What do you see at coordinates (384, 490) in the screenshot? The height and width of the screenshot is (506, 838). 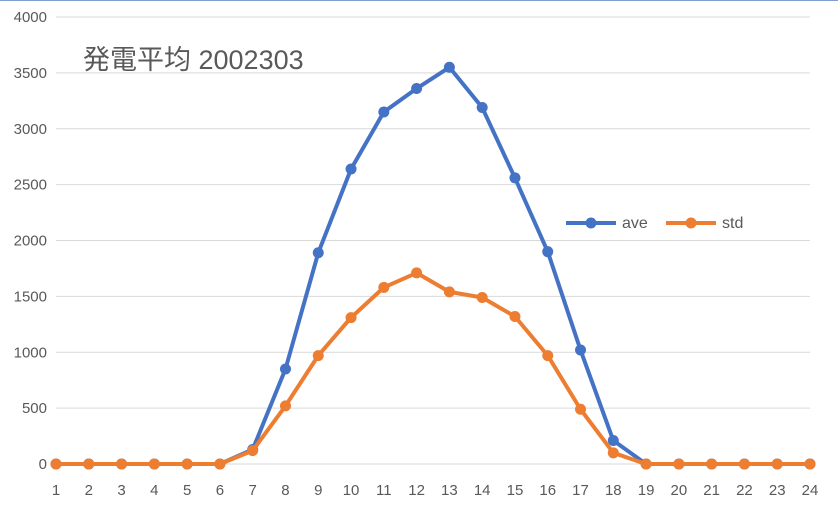 I see `x-tick-label-11: 11` at bounding box center [384, 490].